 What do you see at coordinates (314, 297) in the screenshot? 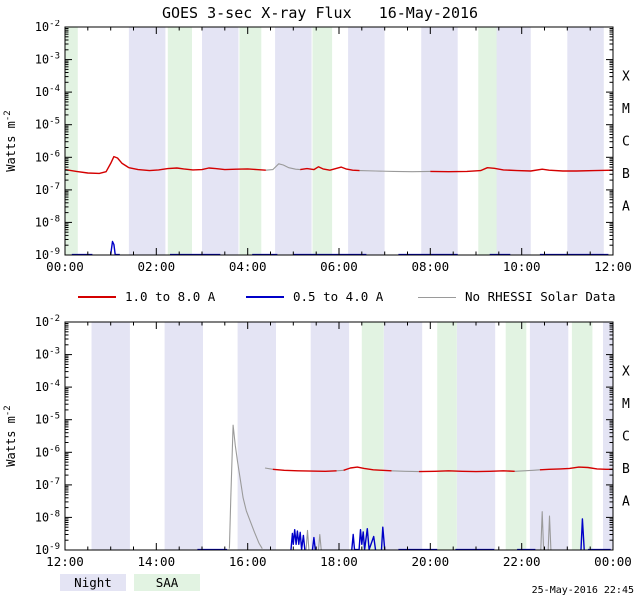
I see `legend-item-goes-short: 0.5 to 4.0 A` at bounding box center [314, 297].